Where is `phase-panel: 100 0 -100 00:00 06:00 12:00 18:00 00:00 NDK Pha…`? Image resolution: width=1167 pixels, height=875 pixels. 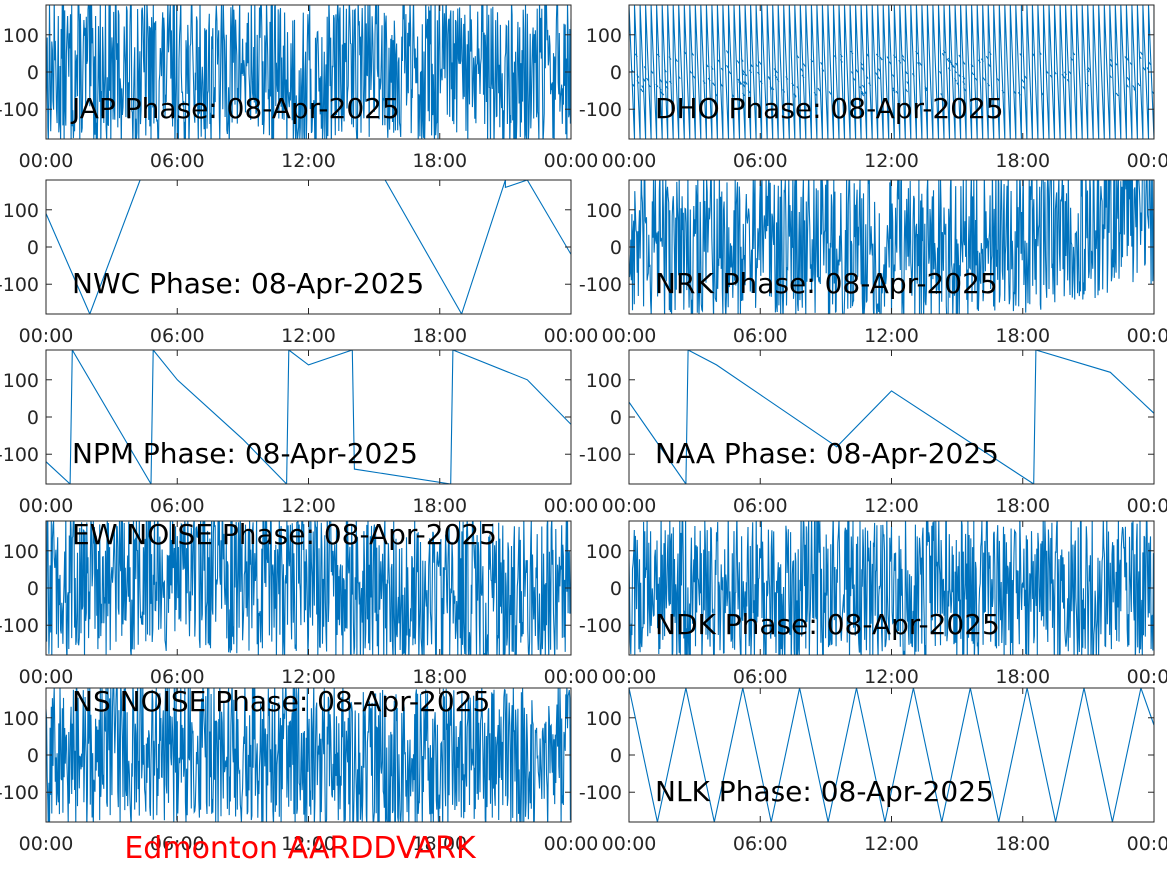 phase-panel: 100 0 -100 00:00 06:00 12:00 18:00 00:00 NDK Pha… is located at coordinates (873, 604).